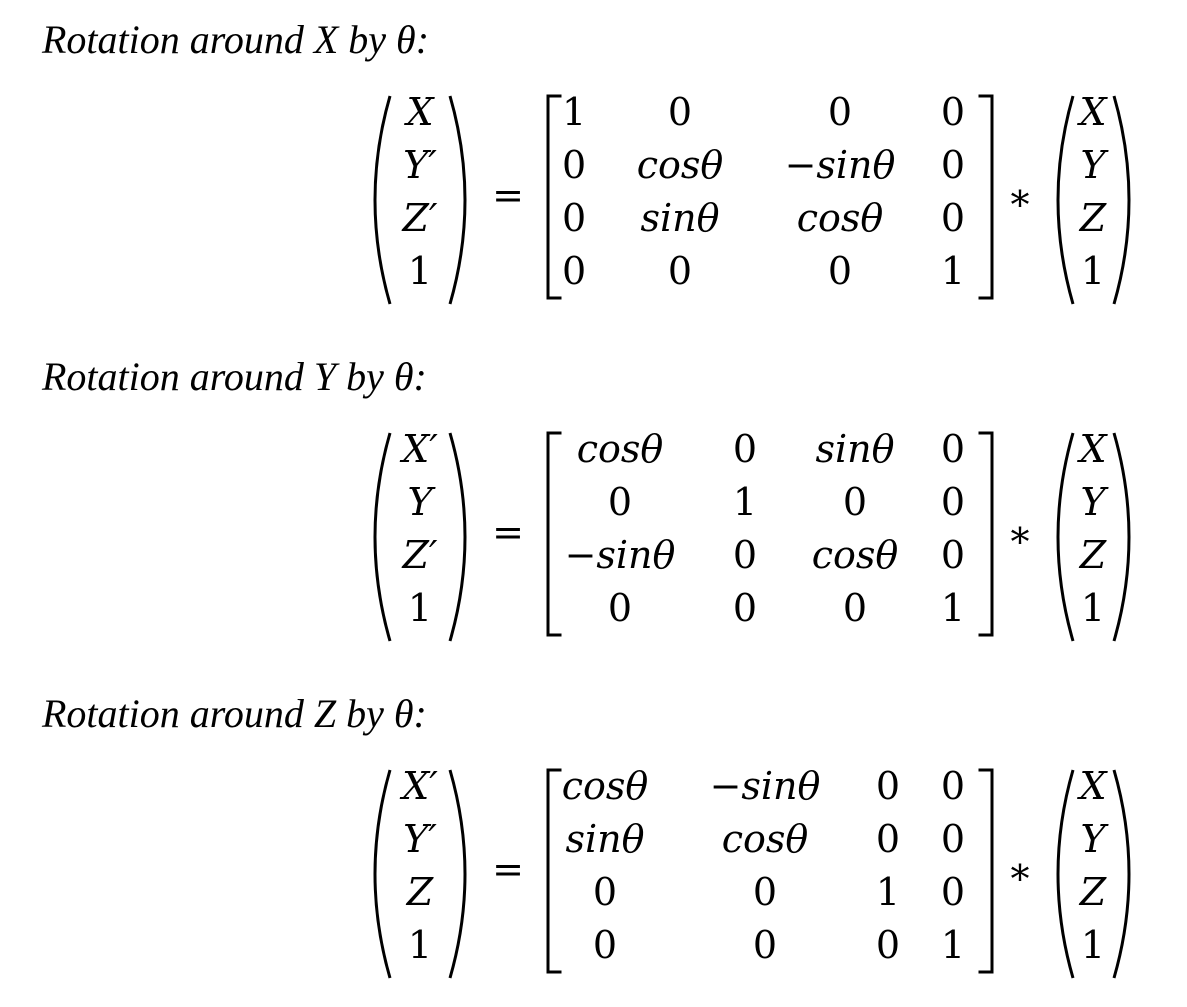 This screenshot has width=1187, height=1007. Describe the element at coordinates (234, 376) in the screenshot. I see `section-heading-y: Rotation around Y by θ:` at that location.